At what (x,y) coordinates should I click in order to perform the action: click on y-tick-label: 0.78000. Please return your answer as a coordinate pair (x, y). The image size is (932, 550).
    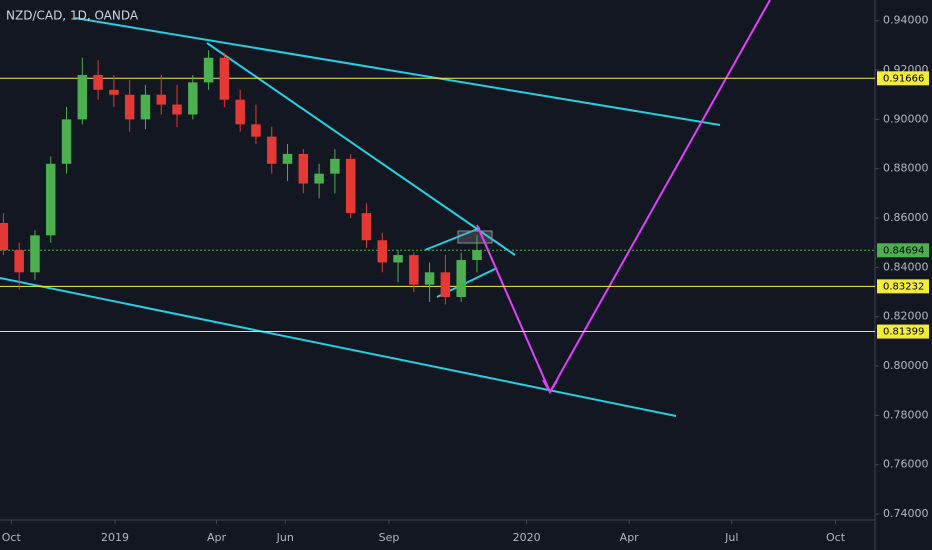
    Looking at the image, I should click on (906, 414).